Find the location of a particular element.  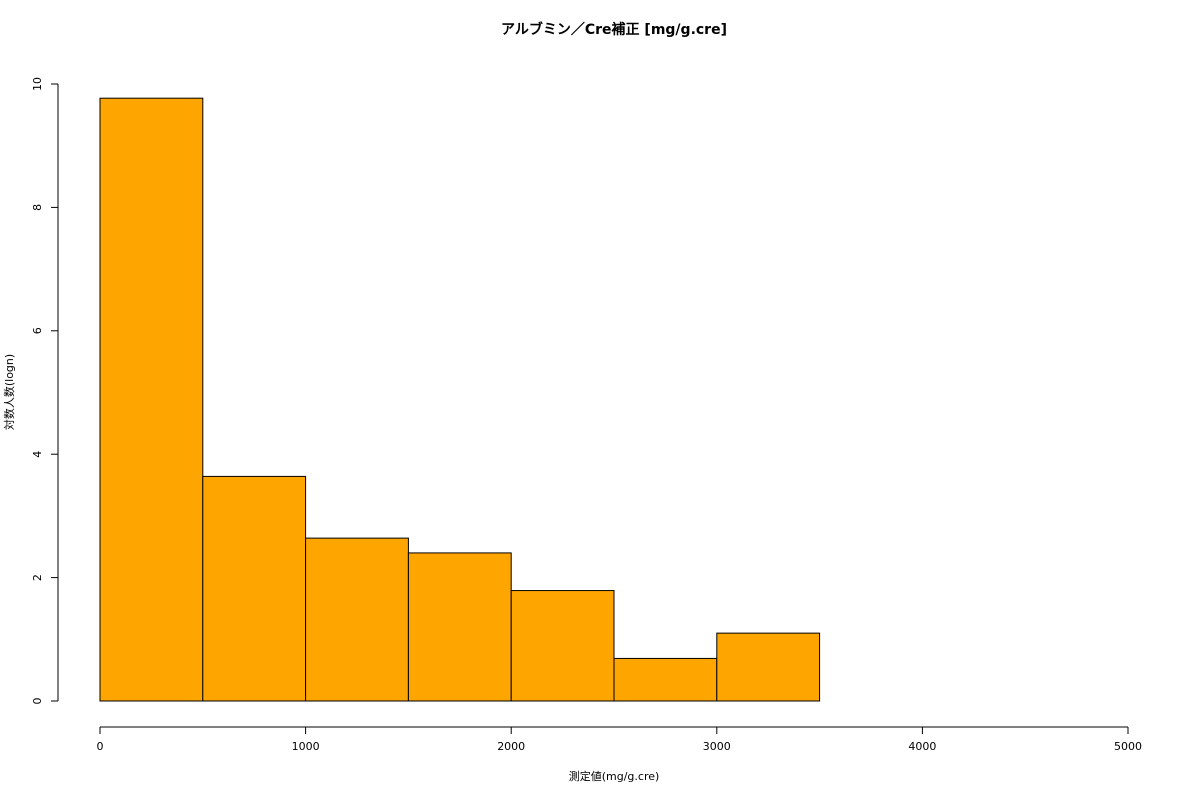

y-tick-label: 6 is located at coordinates (37, 330).